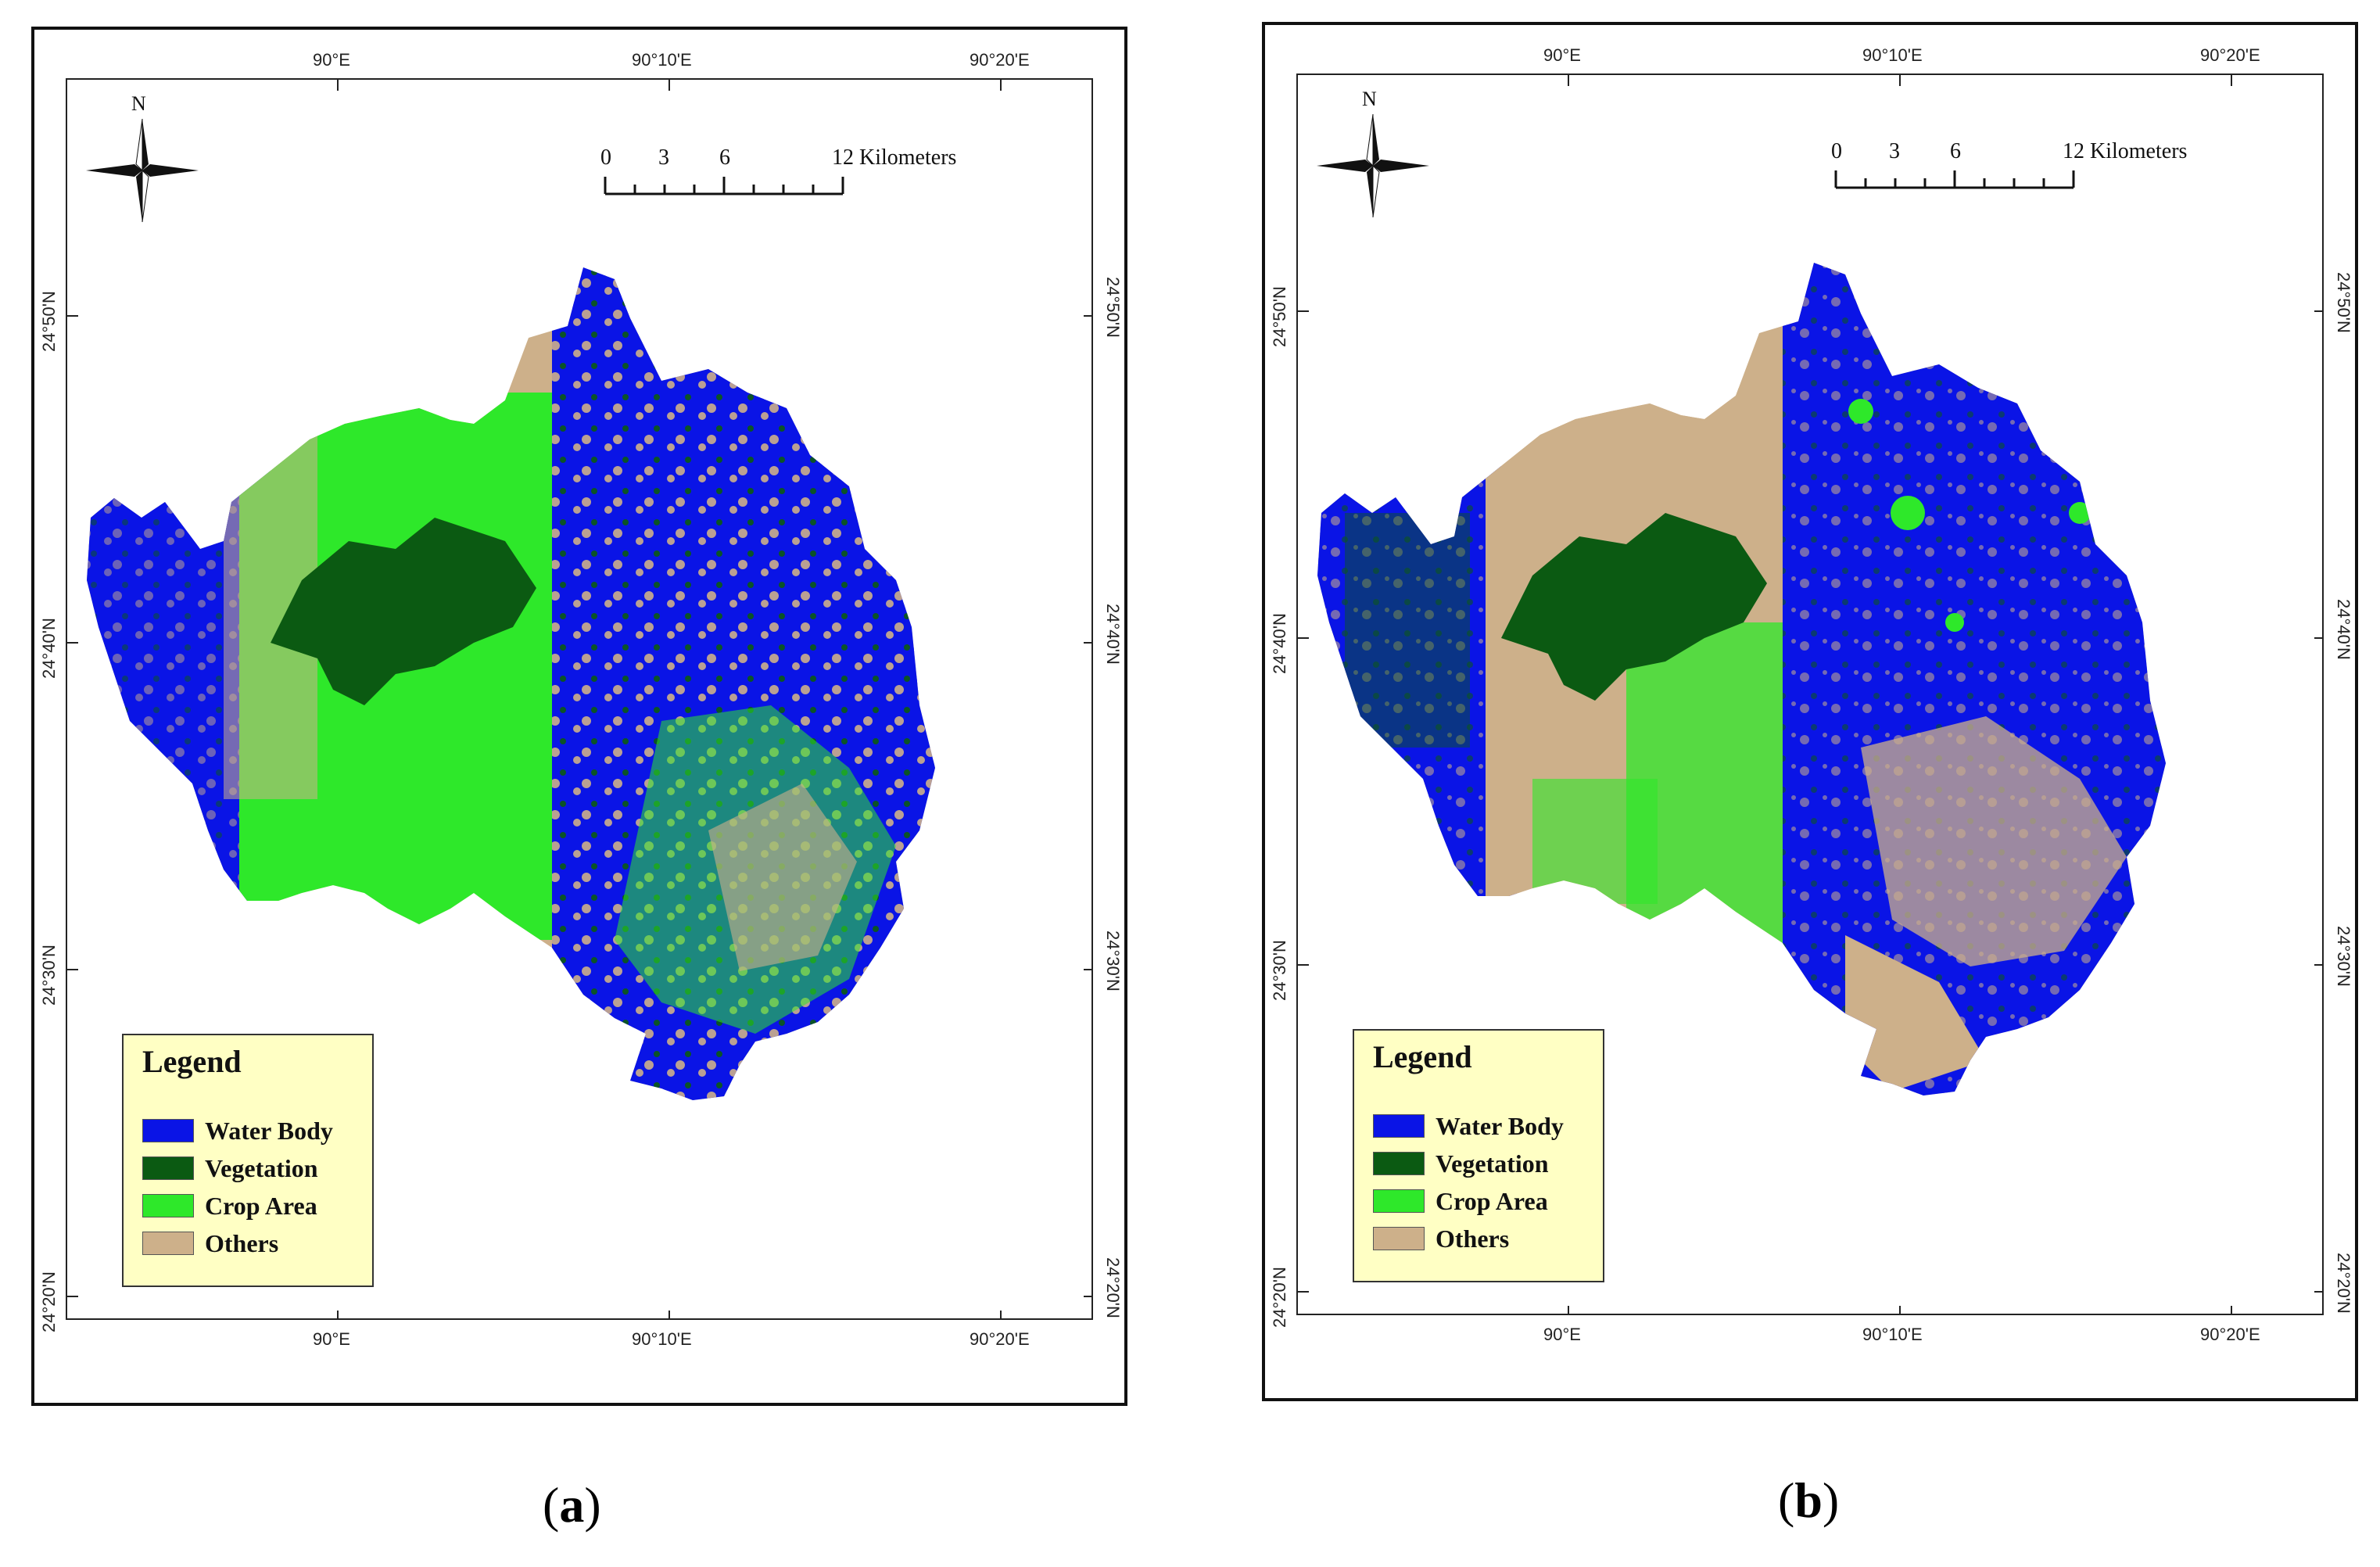 This screenshot has width=2380, height=1567. I want to click on caption-letter-a: a, so click(572, 1505).